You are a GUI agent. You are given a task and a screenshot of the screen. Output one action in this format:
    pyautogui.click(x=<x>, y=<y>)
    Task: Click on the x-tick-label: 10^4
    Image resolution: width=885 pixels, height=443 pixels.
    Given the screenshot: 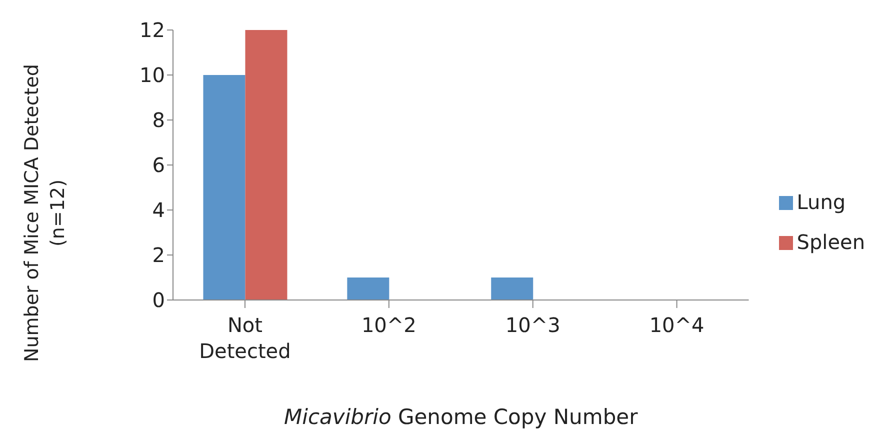 What is the action you would take?
    pyautogui.click(x=676, y=325)
    